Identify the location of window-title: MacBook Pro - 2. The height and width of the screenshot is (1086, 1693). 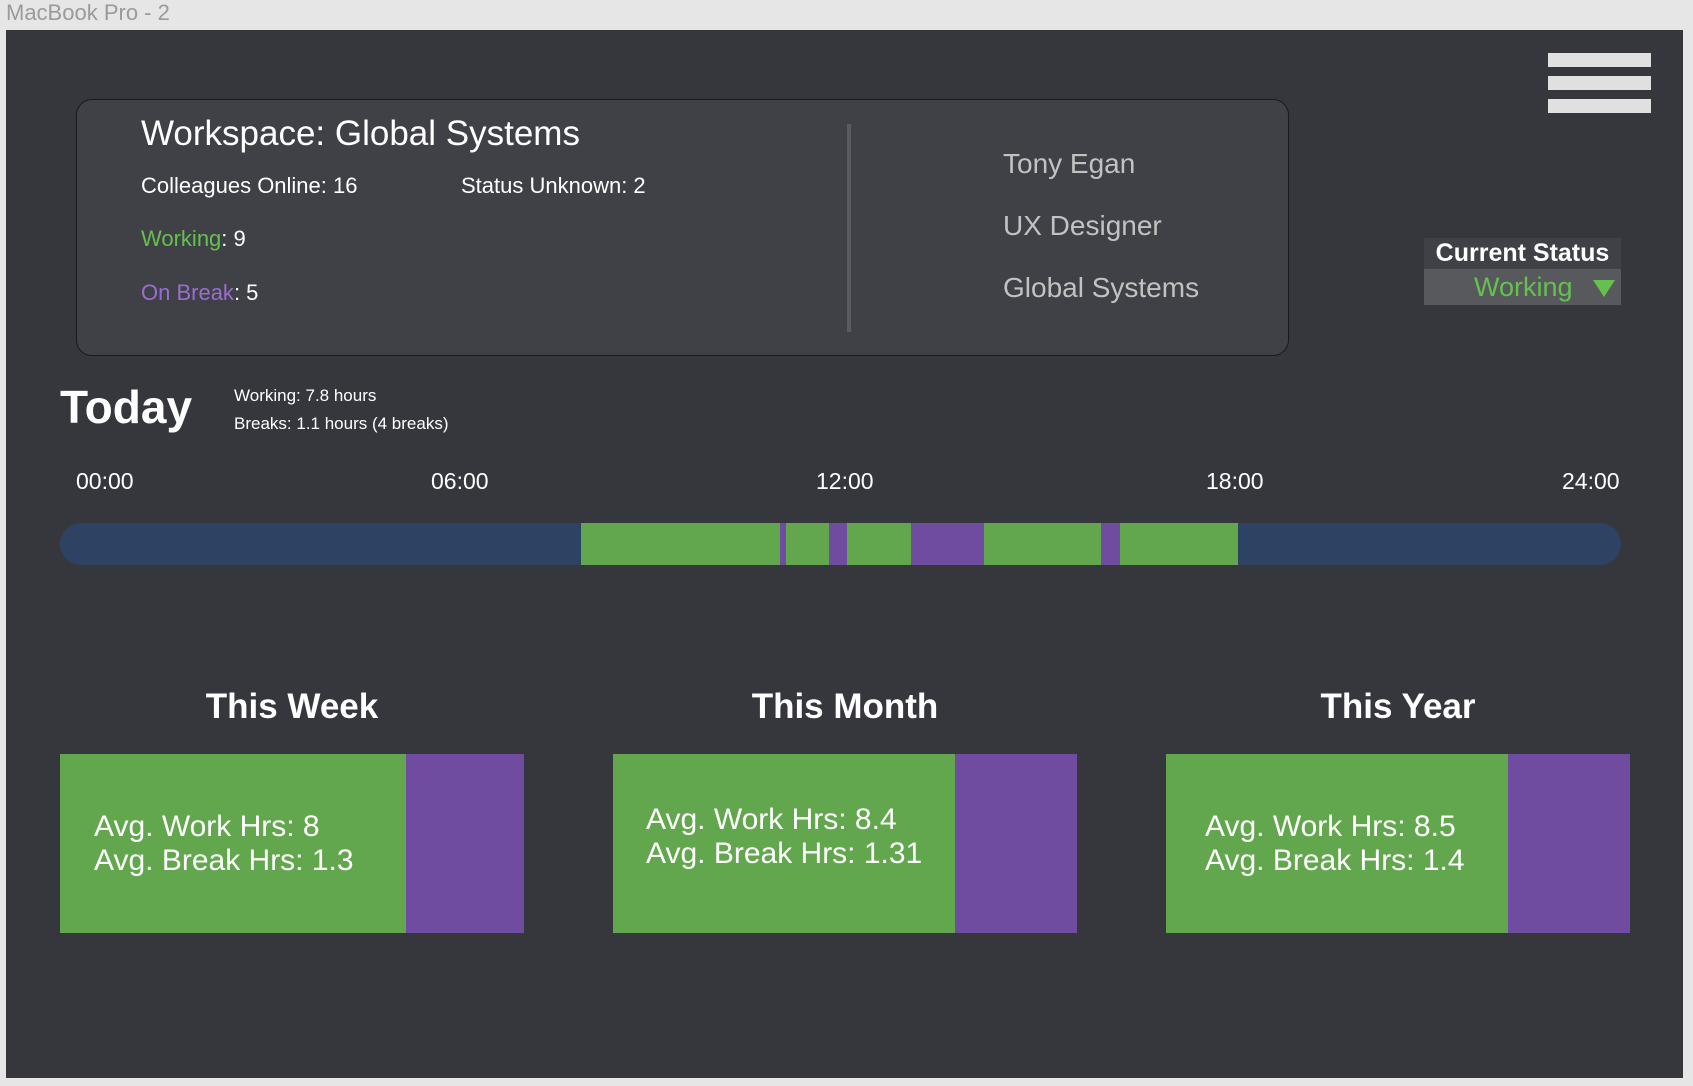
(88, 12).